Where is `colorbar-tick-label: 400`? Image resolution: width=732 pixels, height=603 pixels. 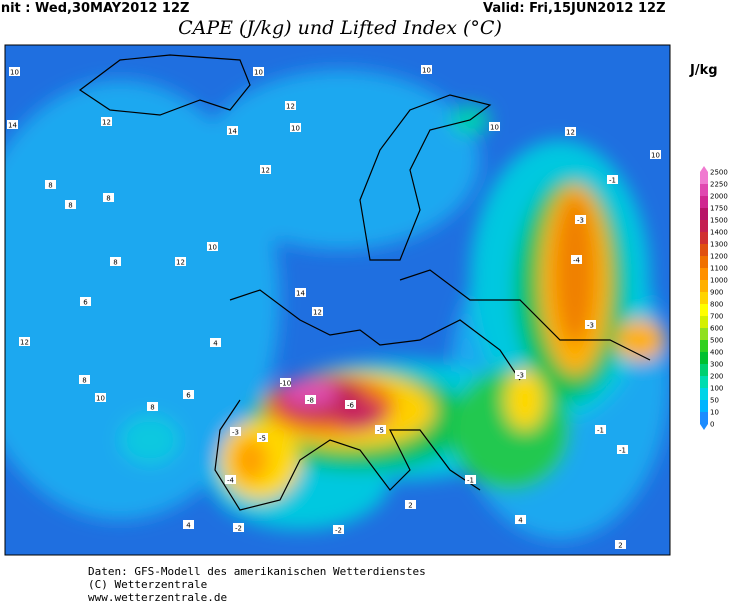 colorbar-tick-label: 400 is located at coordinates (716, 353).